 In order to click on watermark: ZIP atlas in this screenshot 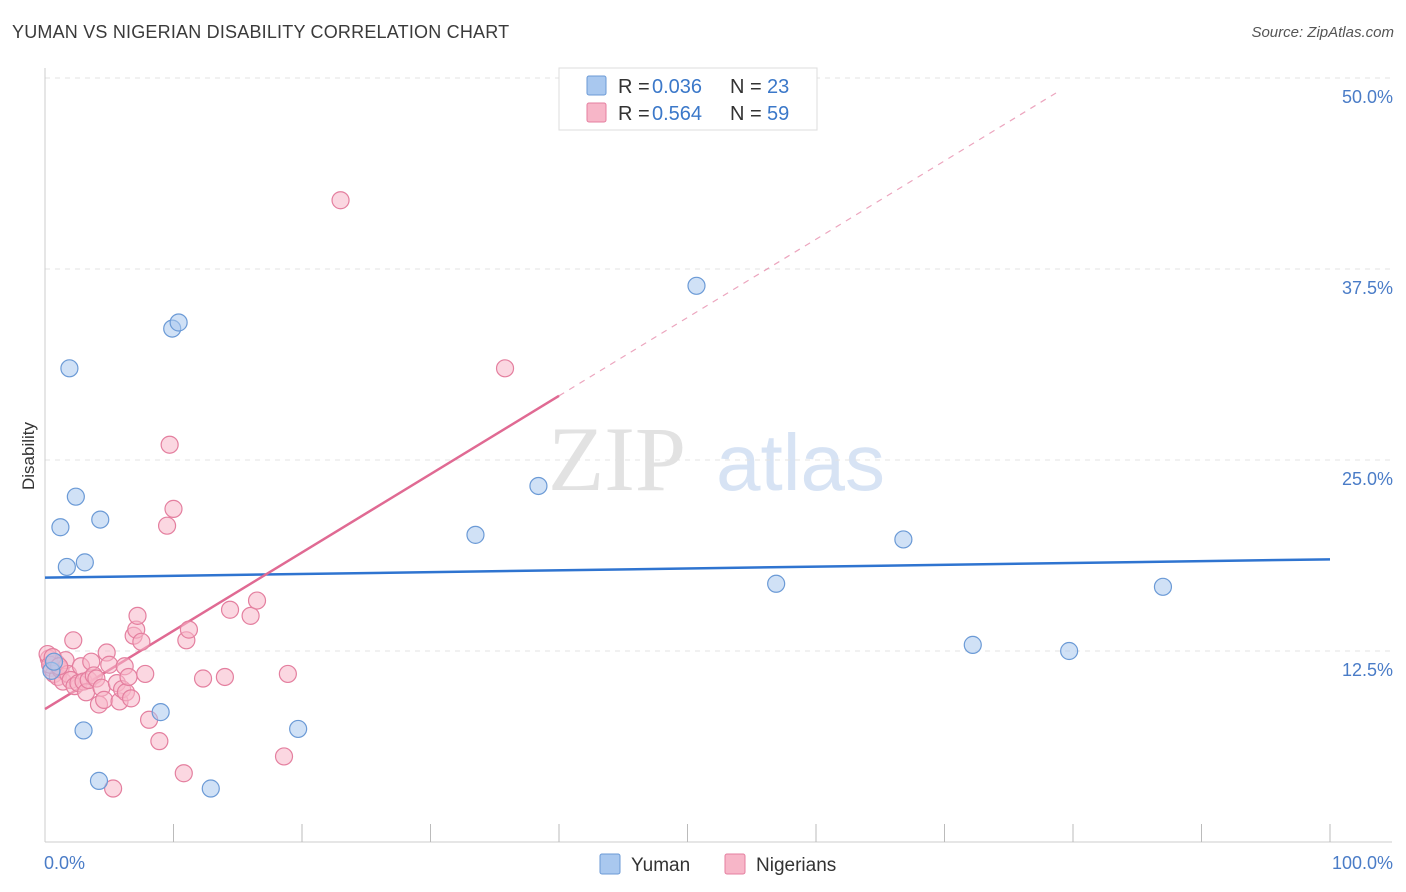, I will do `click(716, 459)`.